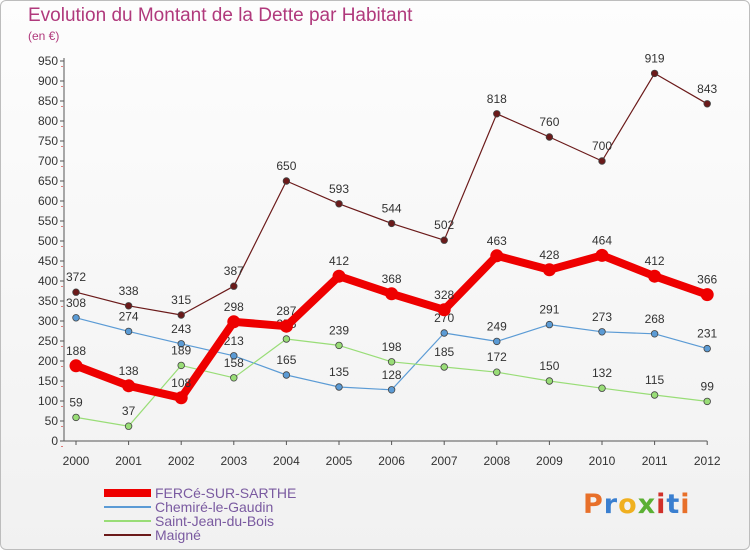 The width and height of the screenshot is (750, 550). What do you see at coordinates (48, 221) in the screenshot?
I see `y-tick-label: 550` at bounding box center [48, 221].